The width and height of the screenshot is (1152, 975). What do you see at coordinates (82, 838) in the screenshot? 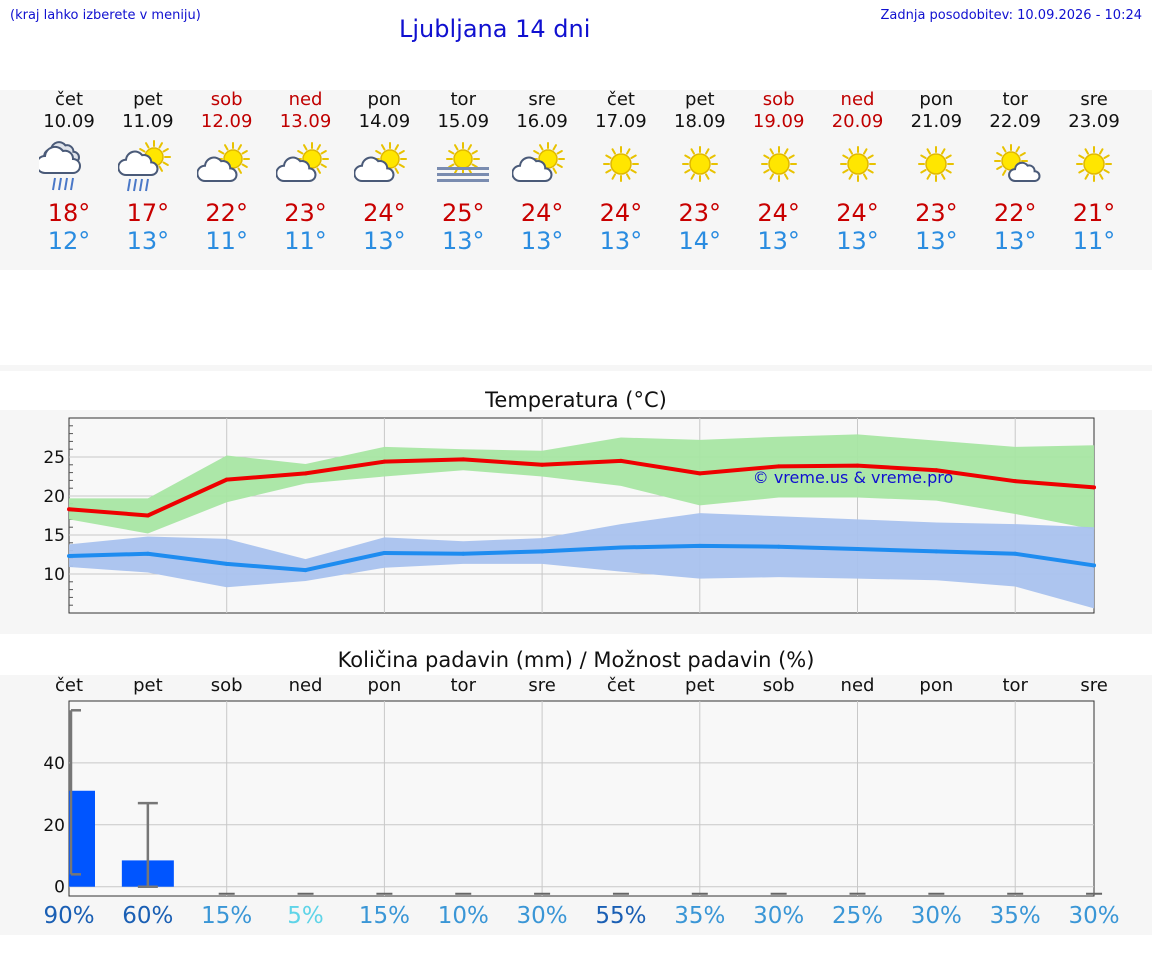
I see `precipitation-bar` at bounding box center [82, 838].